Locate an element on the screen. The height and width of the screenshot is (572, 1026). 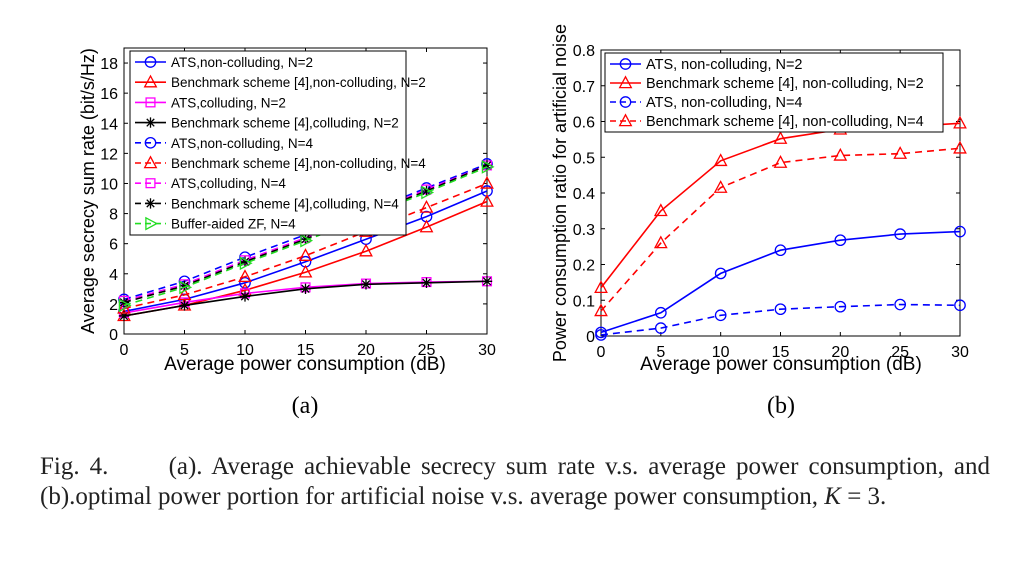
y-tick-label: 0.6 is located at coordinates (584, 123).